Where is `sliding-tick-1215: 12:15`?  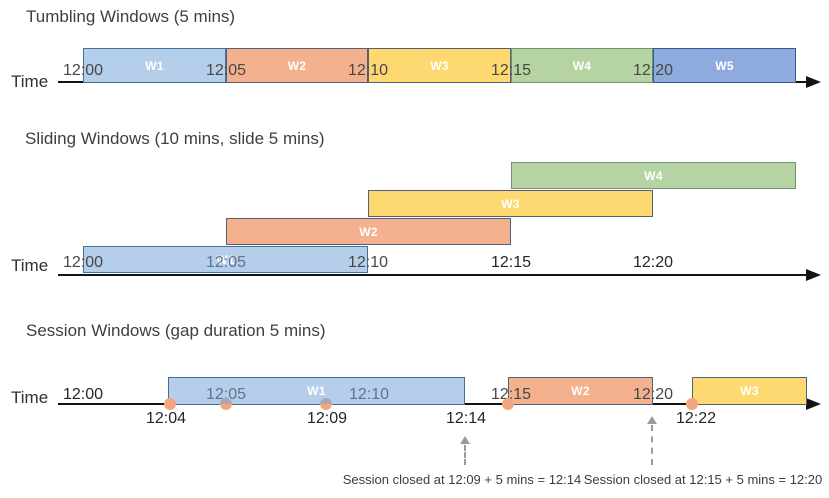 sliding-tick-1215: 12:15 is located at coordinates (511, 262).